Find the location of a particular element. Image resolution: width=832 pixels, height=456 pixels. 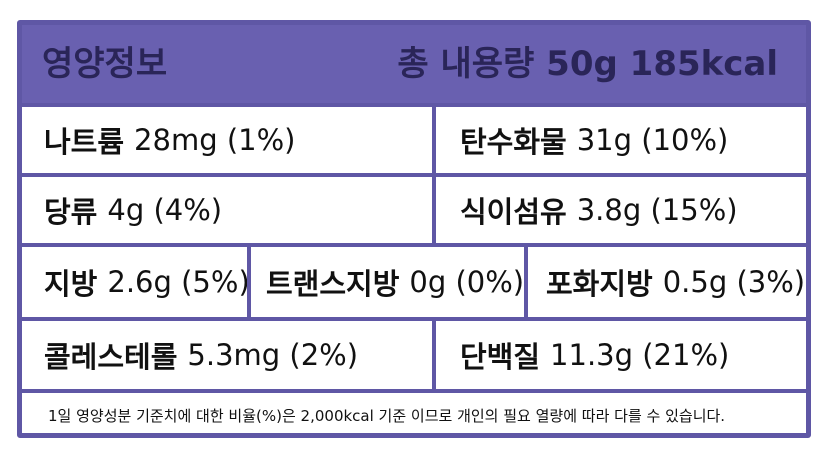

nutrient-sugars: 당류 4g (4%) is located at coordinates (133, 210).